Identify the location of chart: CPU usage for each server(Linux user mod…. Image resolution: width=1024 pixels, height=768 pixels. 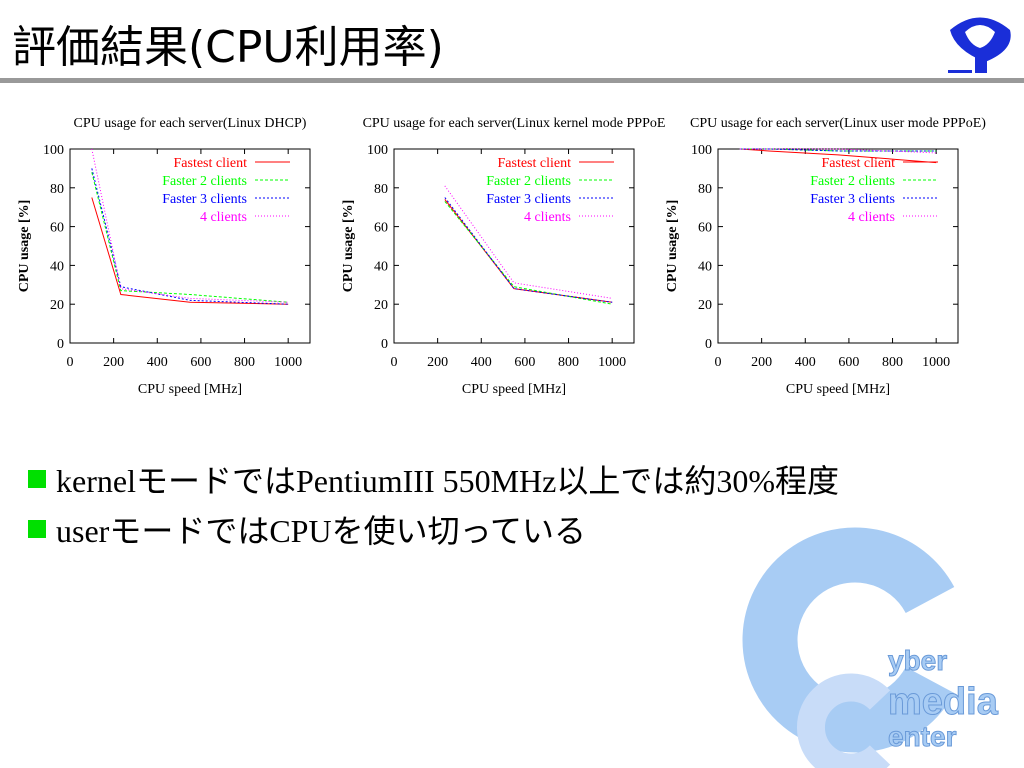
(825, 256).